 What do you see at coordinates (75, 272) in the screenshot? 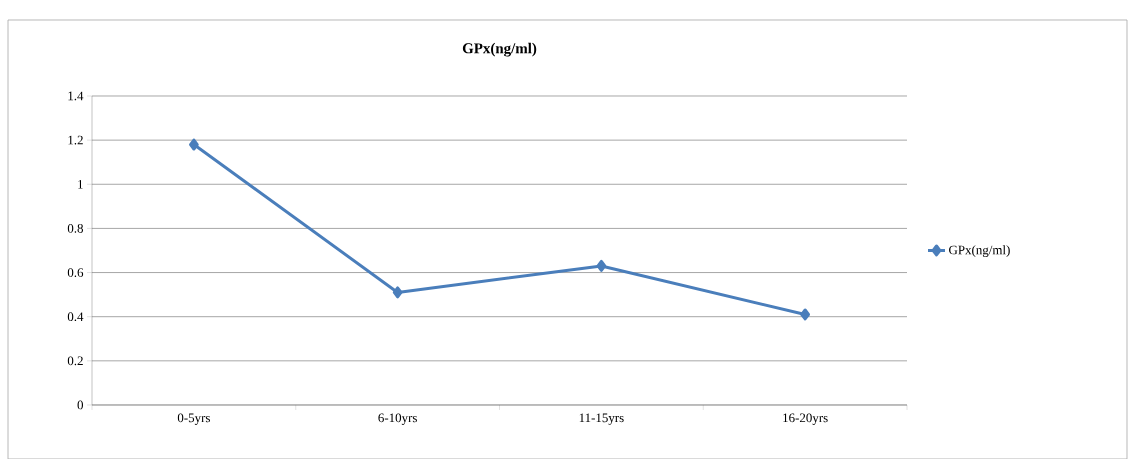
I see `y-tick-label: 0.6` at bounding box center [75, 272].